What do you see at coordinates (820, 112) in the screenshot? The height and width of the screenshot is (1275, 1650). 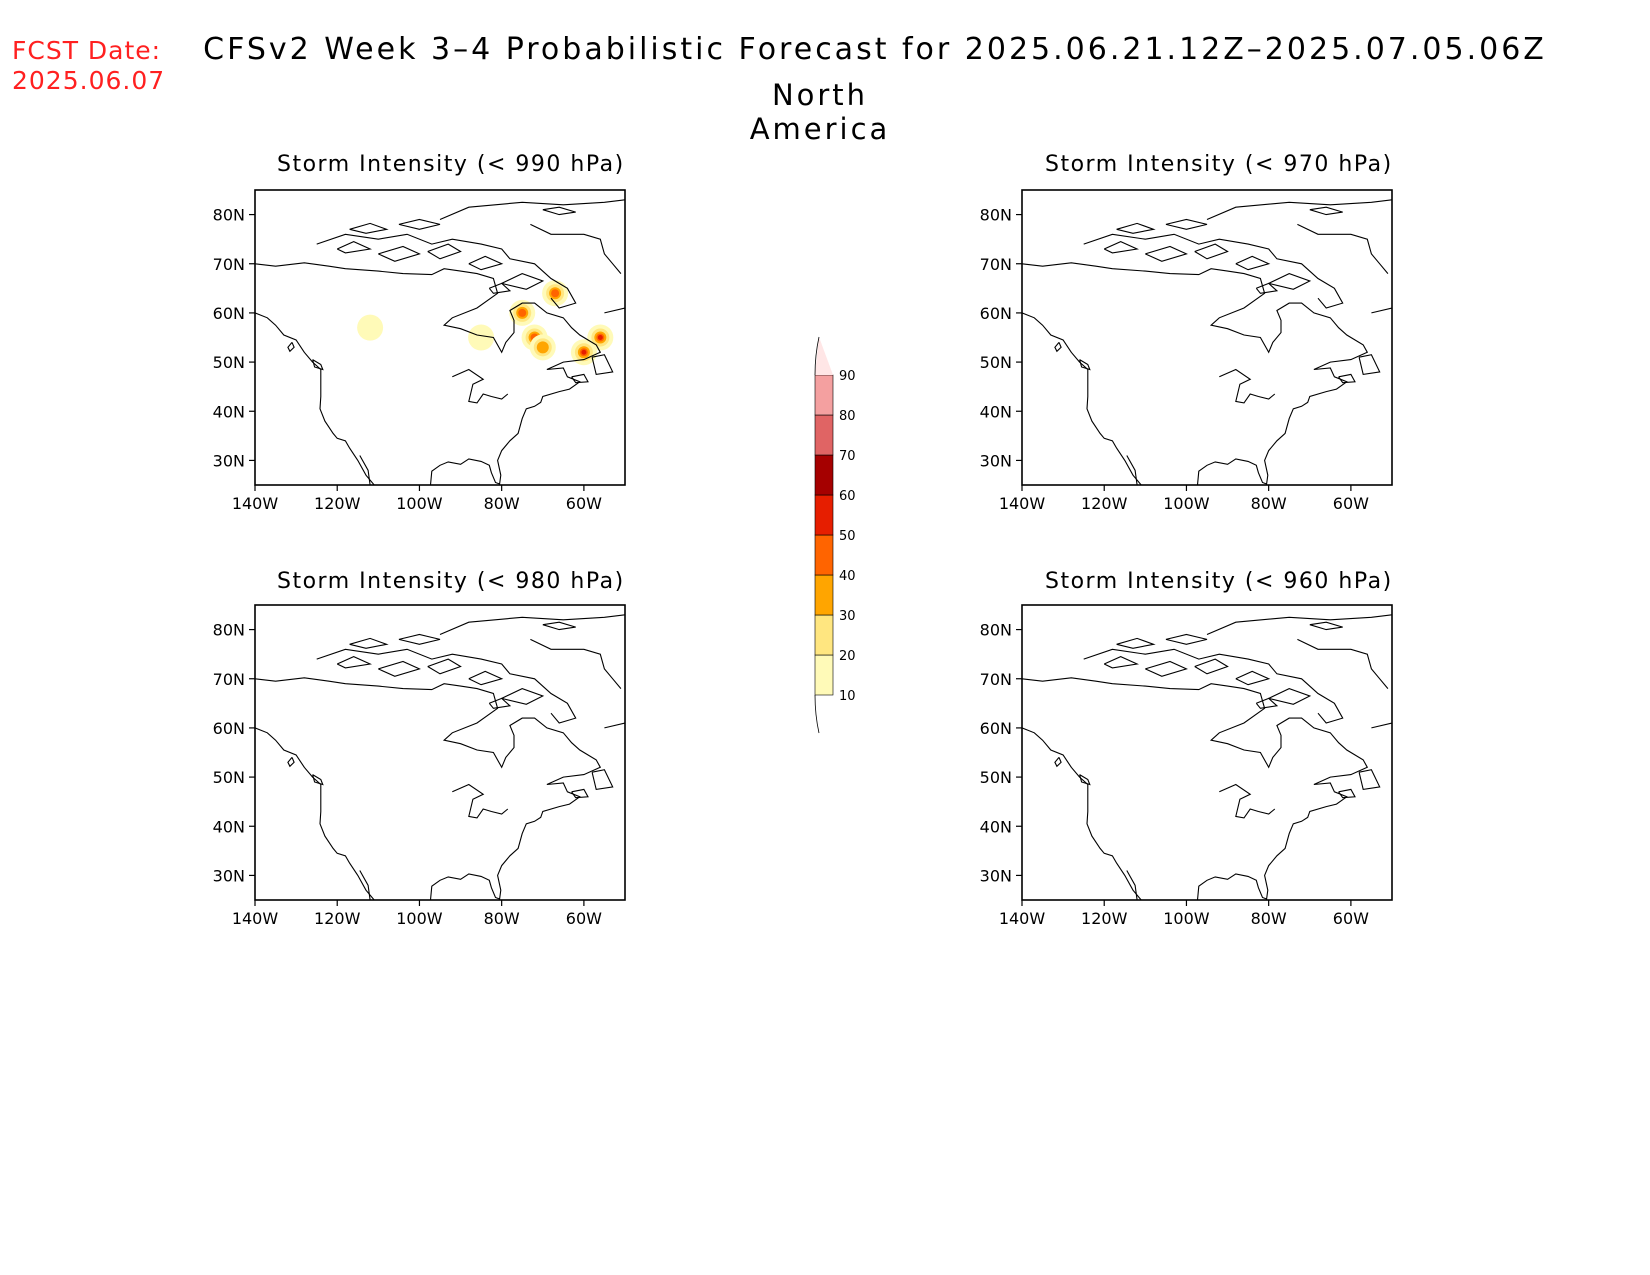 I see `region-title: North America` at bounding box center [820, 112].